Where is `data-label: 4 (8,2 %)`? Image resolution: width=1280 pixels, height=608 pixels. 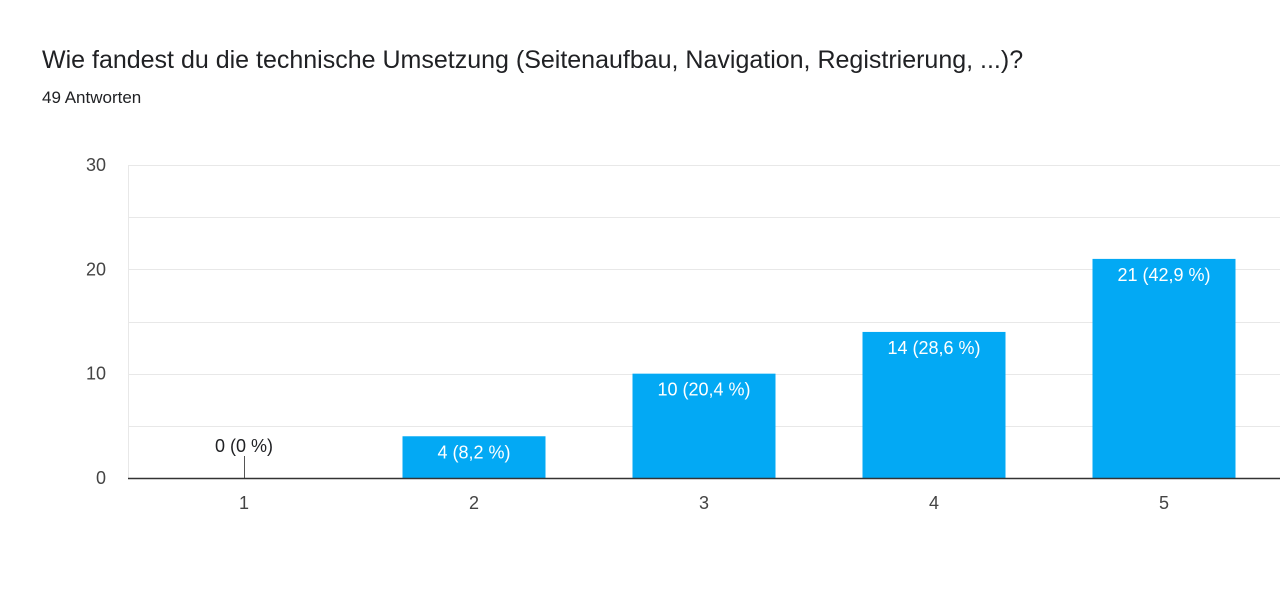 data-label: 4 (8,2 %) is located at coordinates (473, 452).